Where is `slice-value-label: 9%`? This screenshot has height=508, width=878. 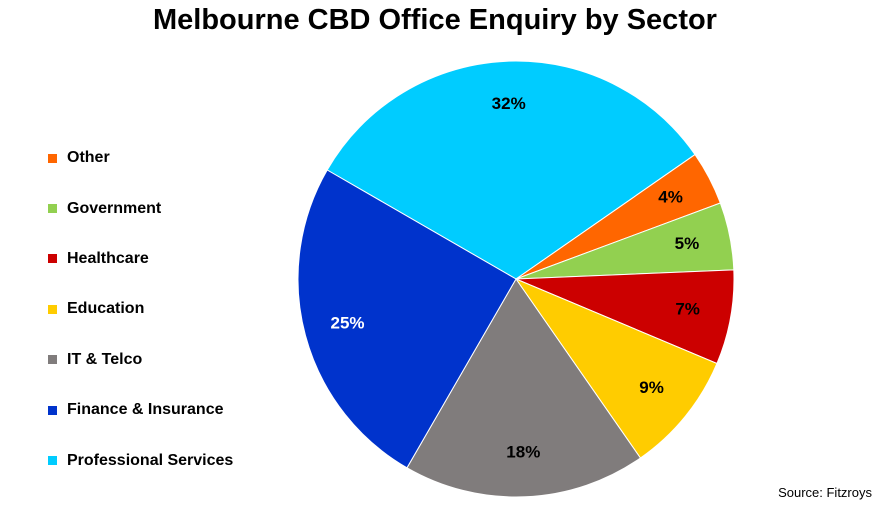
slice-value-label: 9% is located at coordinates (651, 387).